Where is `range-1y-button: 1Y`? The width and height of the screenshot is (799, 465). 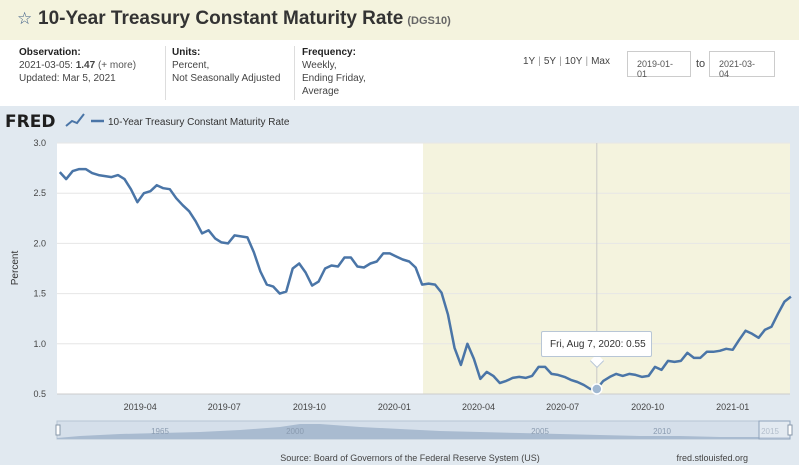
range-1y-button: 1Y is located at coordinates (529, 61).